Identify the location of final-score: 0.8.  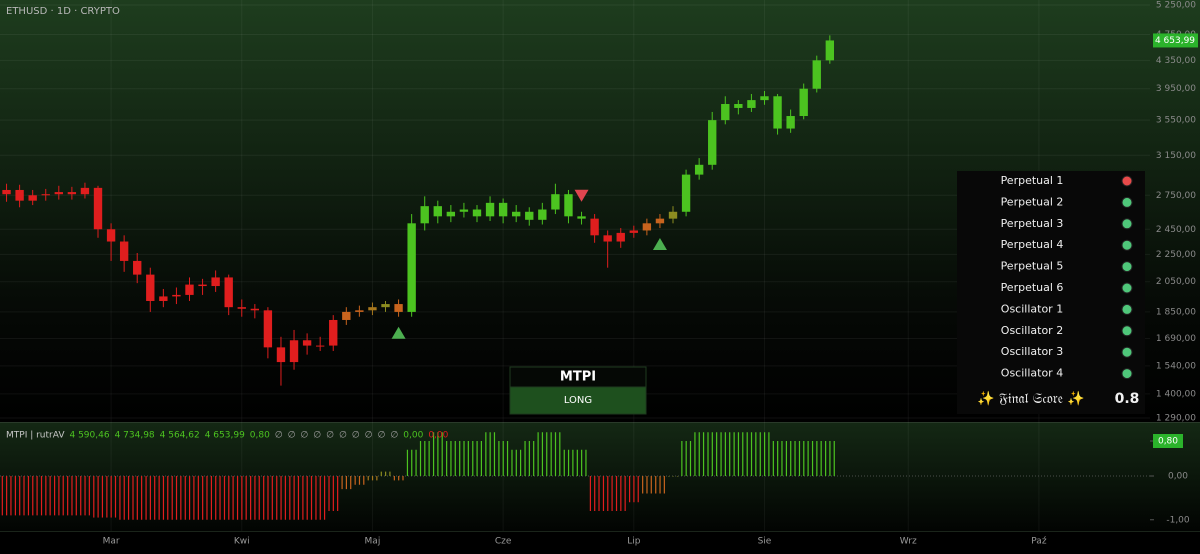
(1127, 399).